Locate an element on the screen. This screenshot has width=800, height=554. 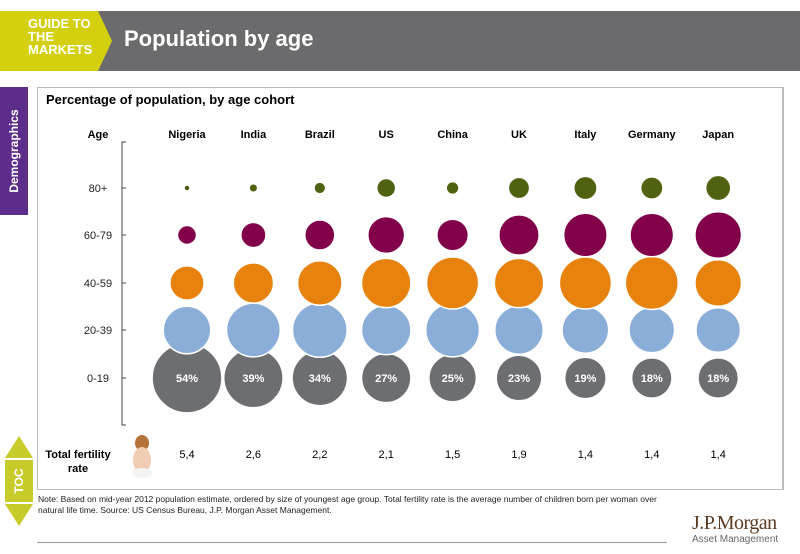
fertility-value: 1,5 is located at coordinates (452, 455).